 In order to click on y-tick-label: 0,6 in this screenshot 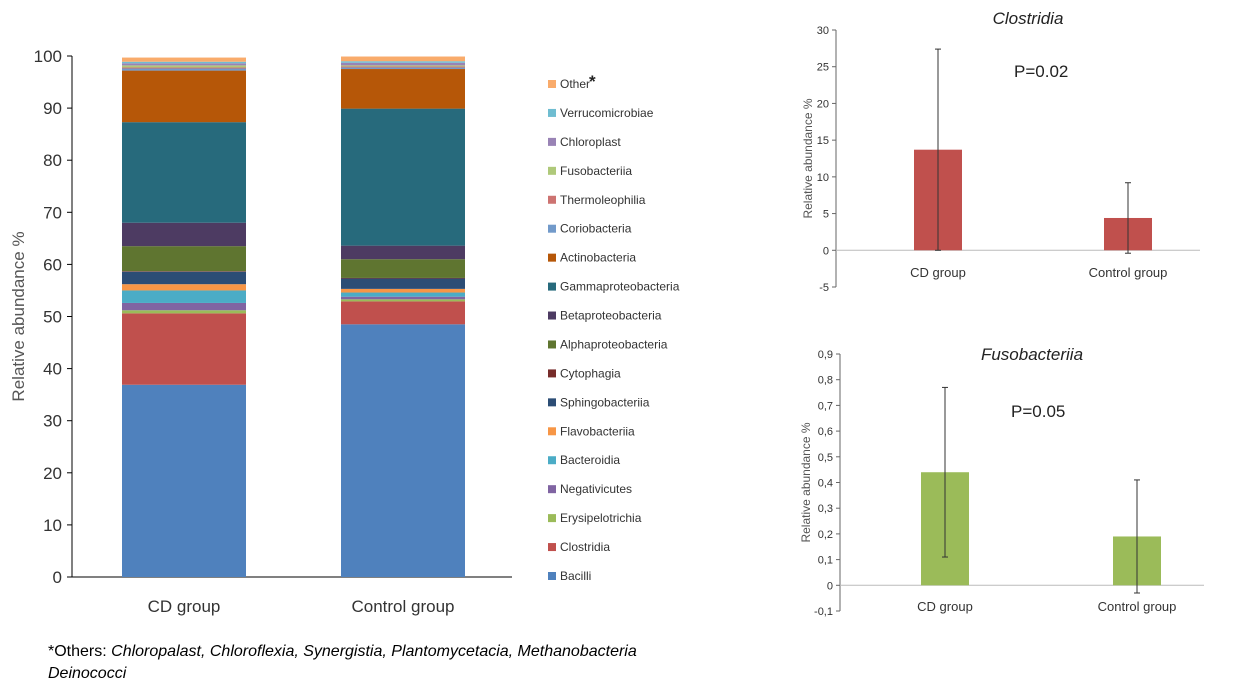, I will do `click(825, 432)`.